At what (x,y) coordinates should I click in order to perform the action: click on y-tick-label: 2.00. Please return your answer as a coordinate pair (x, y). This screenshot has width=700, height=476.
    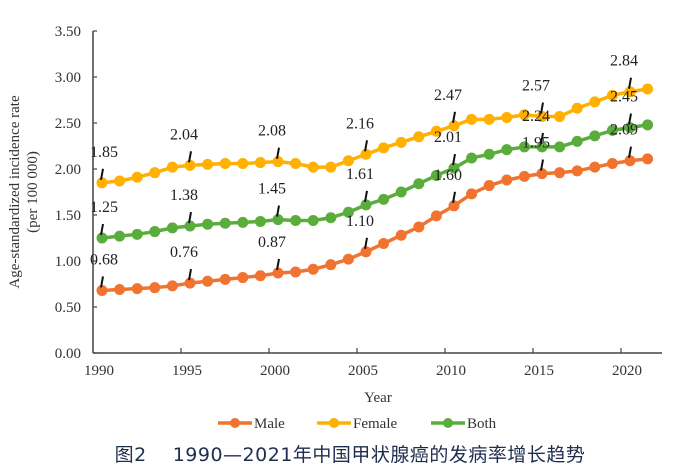
    Looking at the image, I should click on (68, 170).